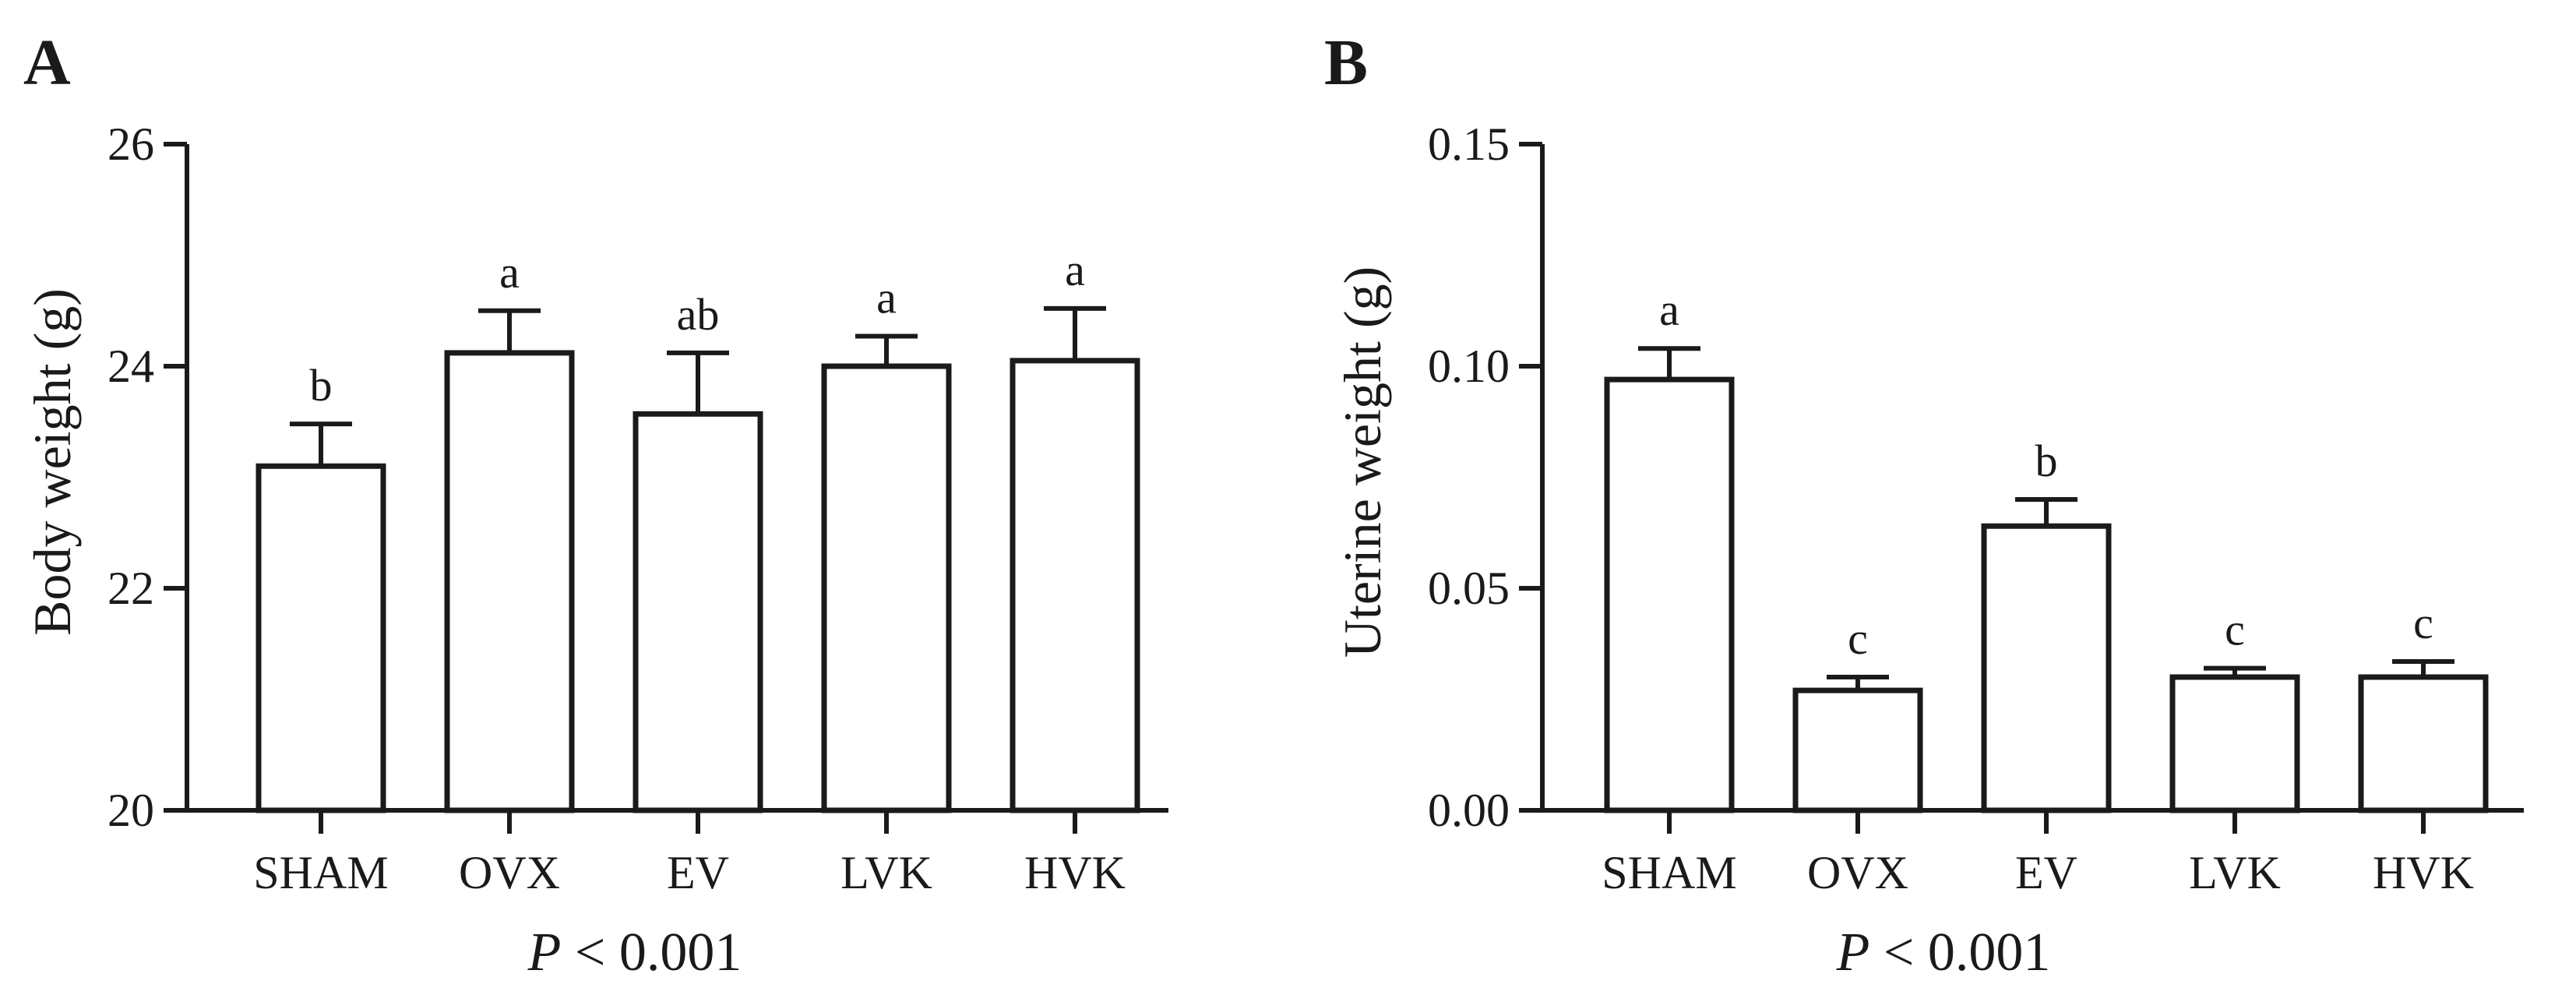 This screenshot has width=2576, height=1002. I want to click on panel-a-category-label: OVX, so click(510, 872).